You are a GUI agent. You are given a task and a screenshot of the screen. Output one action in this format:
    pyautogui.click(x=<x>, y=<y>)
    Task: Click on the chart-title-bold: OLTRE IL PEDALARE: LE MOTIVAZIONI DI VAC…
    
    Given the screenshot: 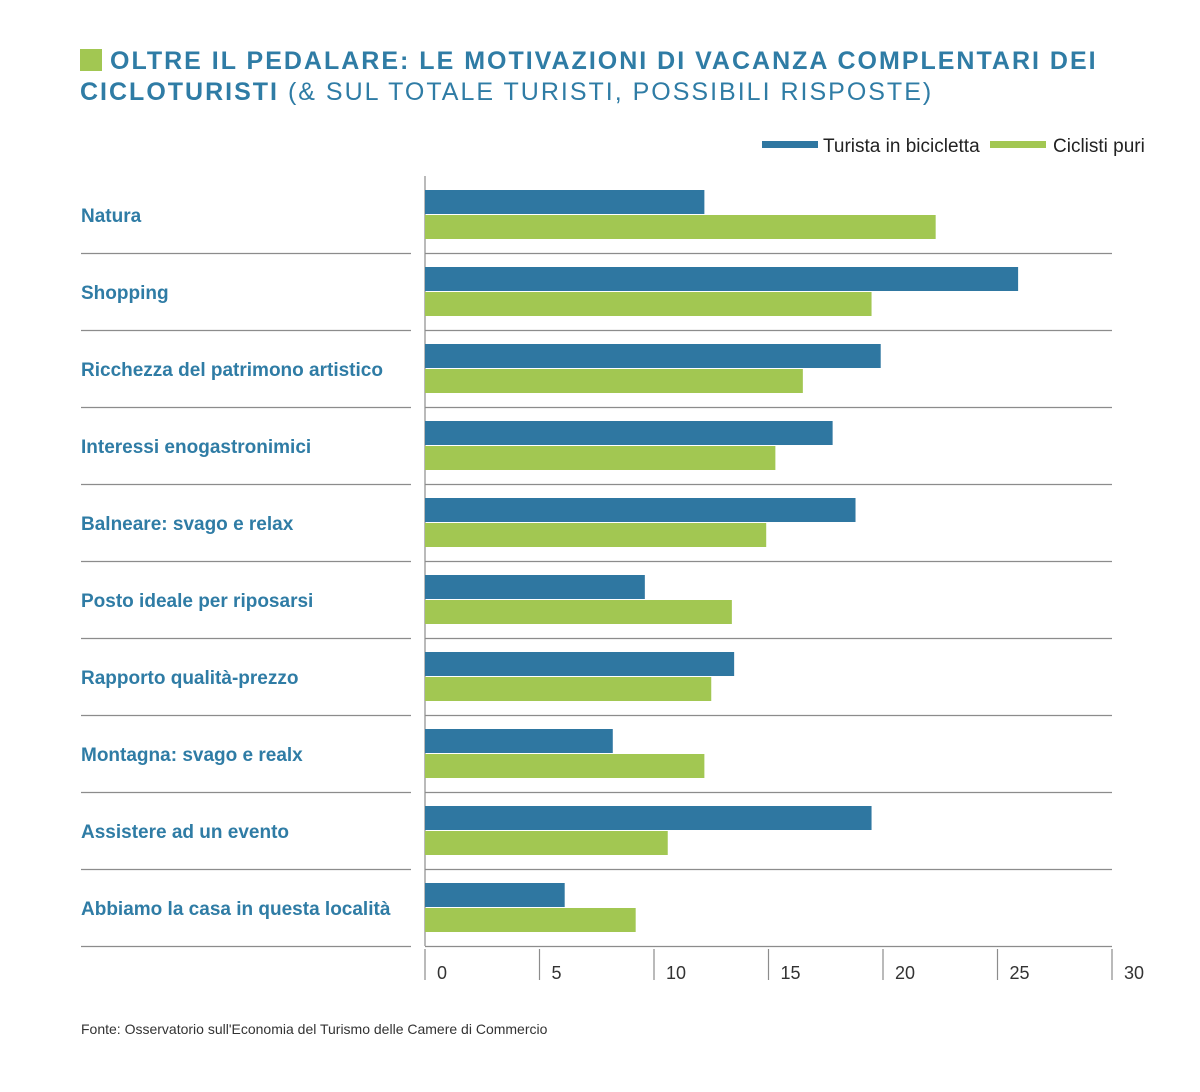 What is the action you would take?
    pyautogui.click(x=589, y=76)
    